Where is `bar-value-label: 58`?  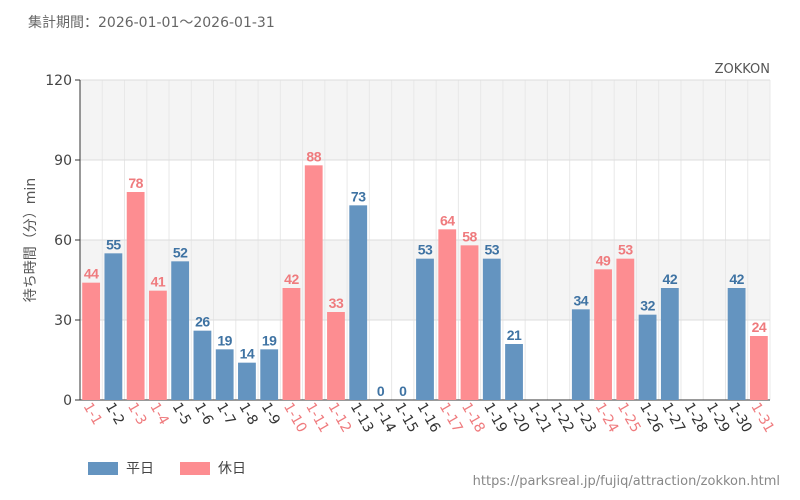 bar-value-label: 58 is located at coordinates (469, 236).